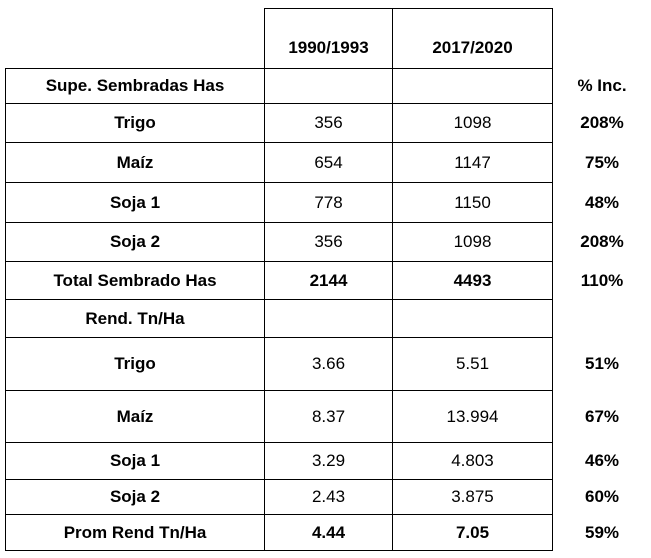  What do you see at coordinates (328, 364) in the screenshot?
I see `value-cell: 3.66` at bounding box center [328, 364].